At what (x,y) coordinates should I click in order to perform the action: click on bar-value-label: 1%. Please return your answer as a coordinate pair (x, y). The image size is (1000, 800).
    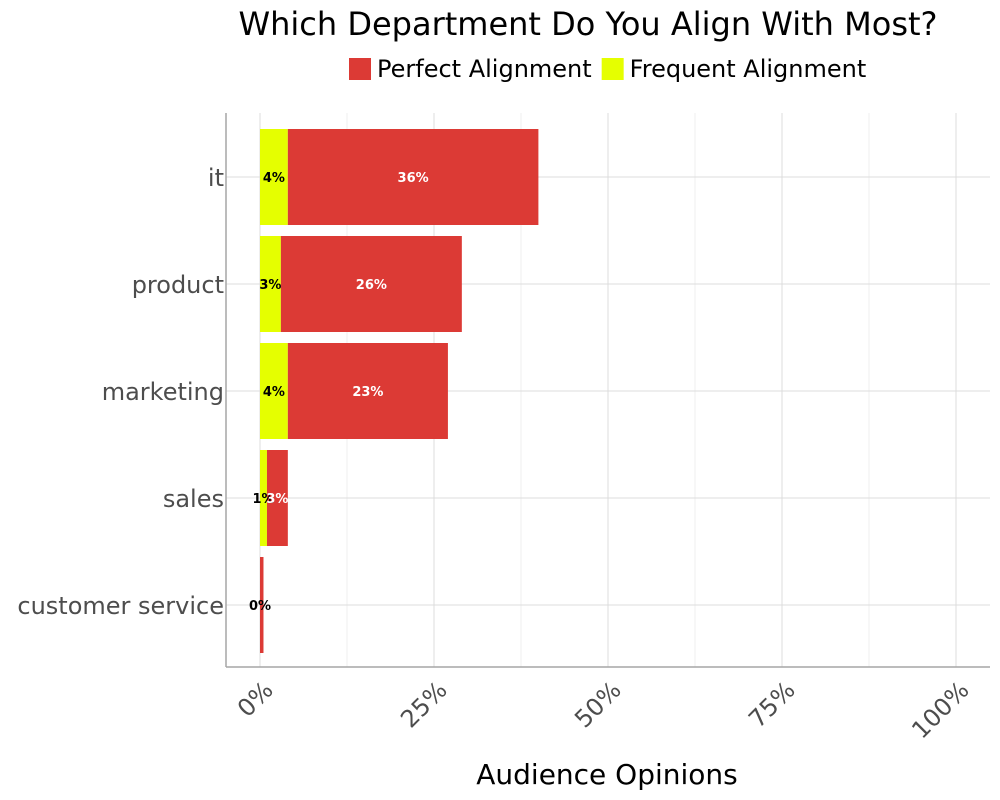
    Looking at the image, I should click on (263, 499).